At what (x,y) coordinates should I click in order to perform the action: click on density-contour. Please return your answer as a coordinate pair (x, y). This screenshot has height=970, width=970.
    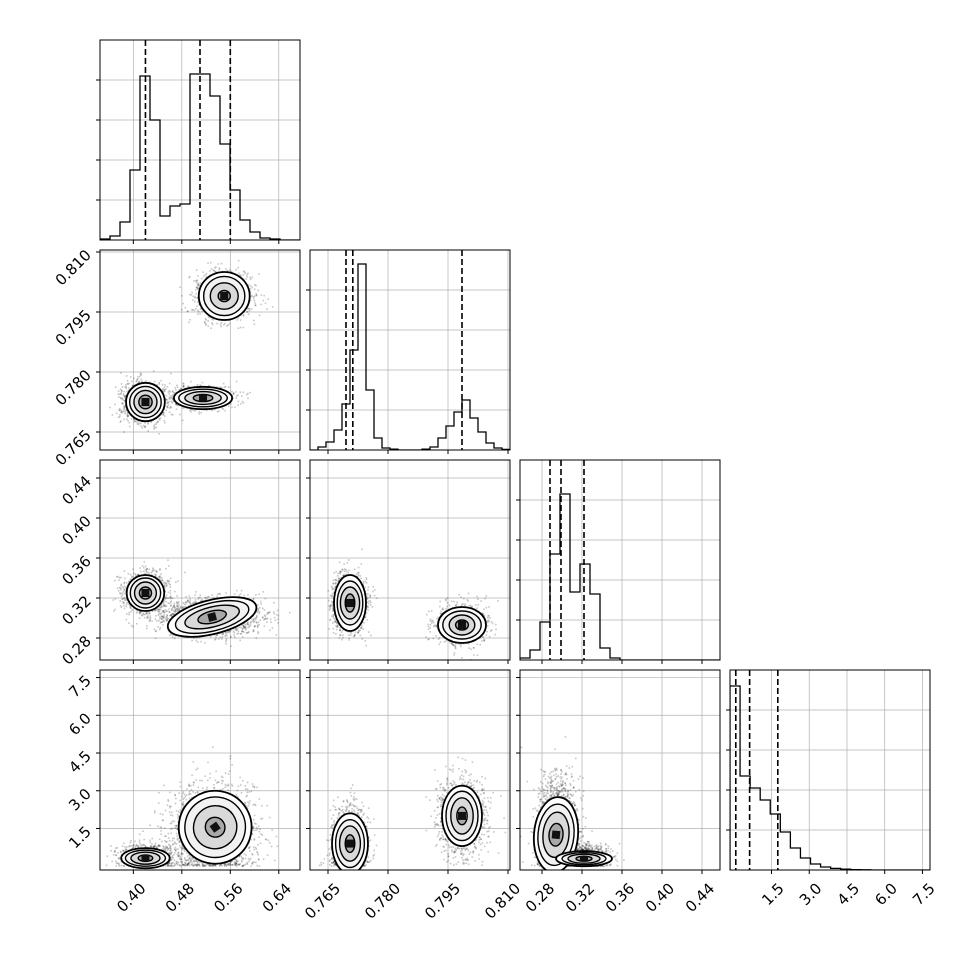
    Looking at the image, I should click on (203, 398).